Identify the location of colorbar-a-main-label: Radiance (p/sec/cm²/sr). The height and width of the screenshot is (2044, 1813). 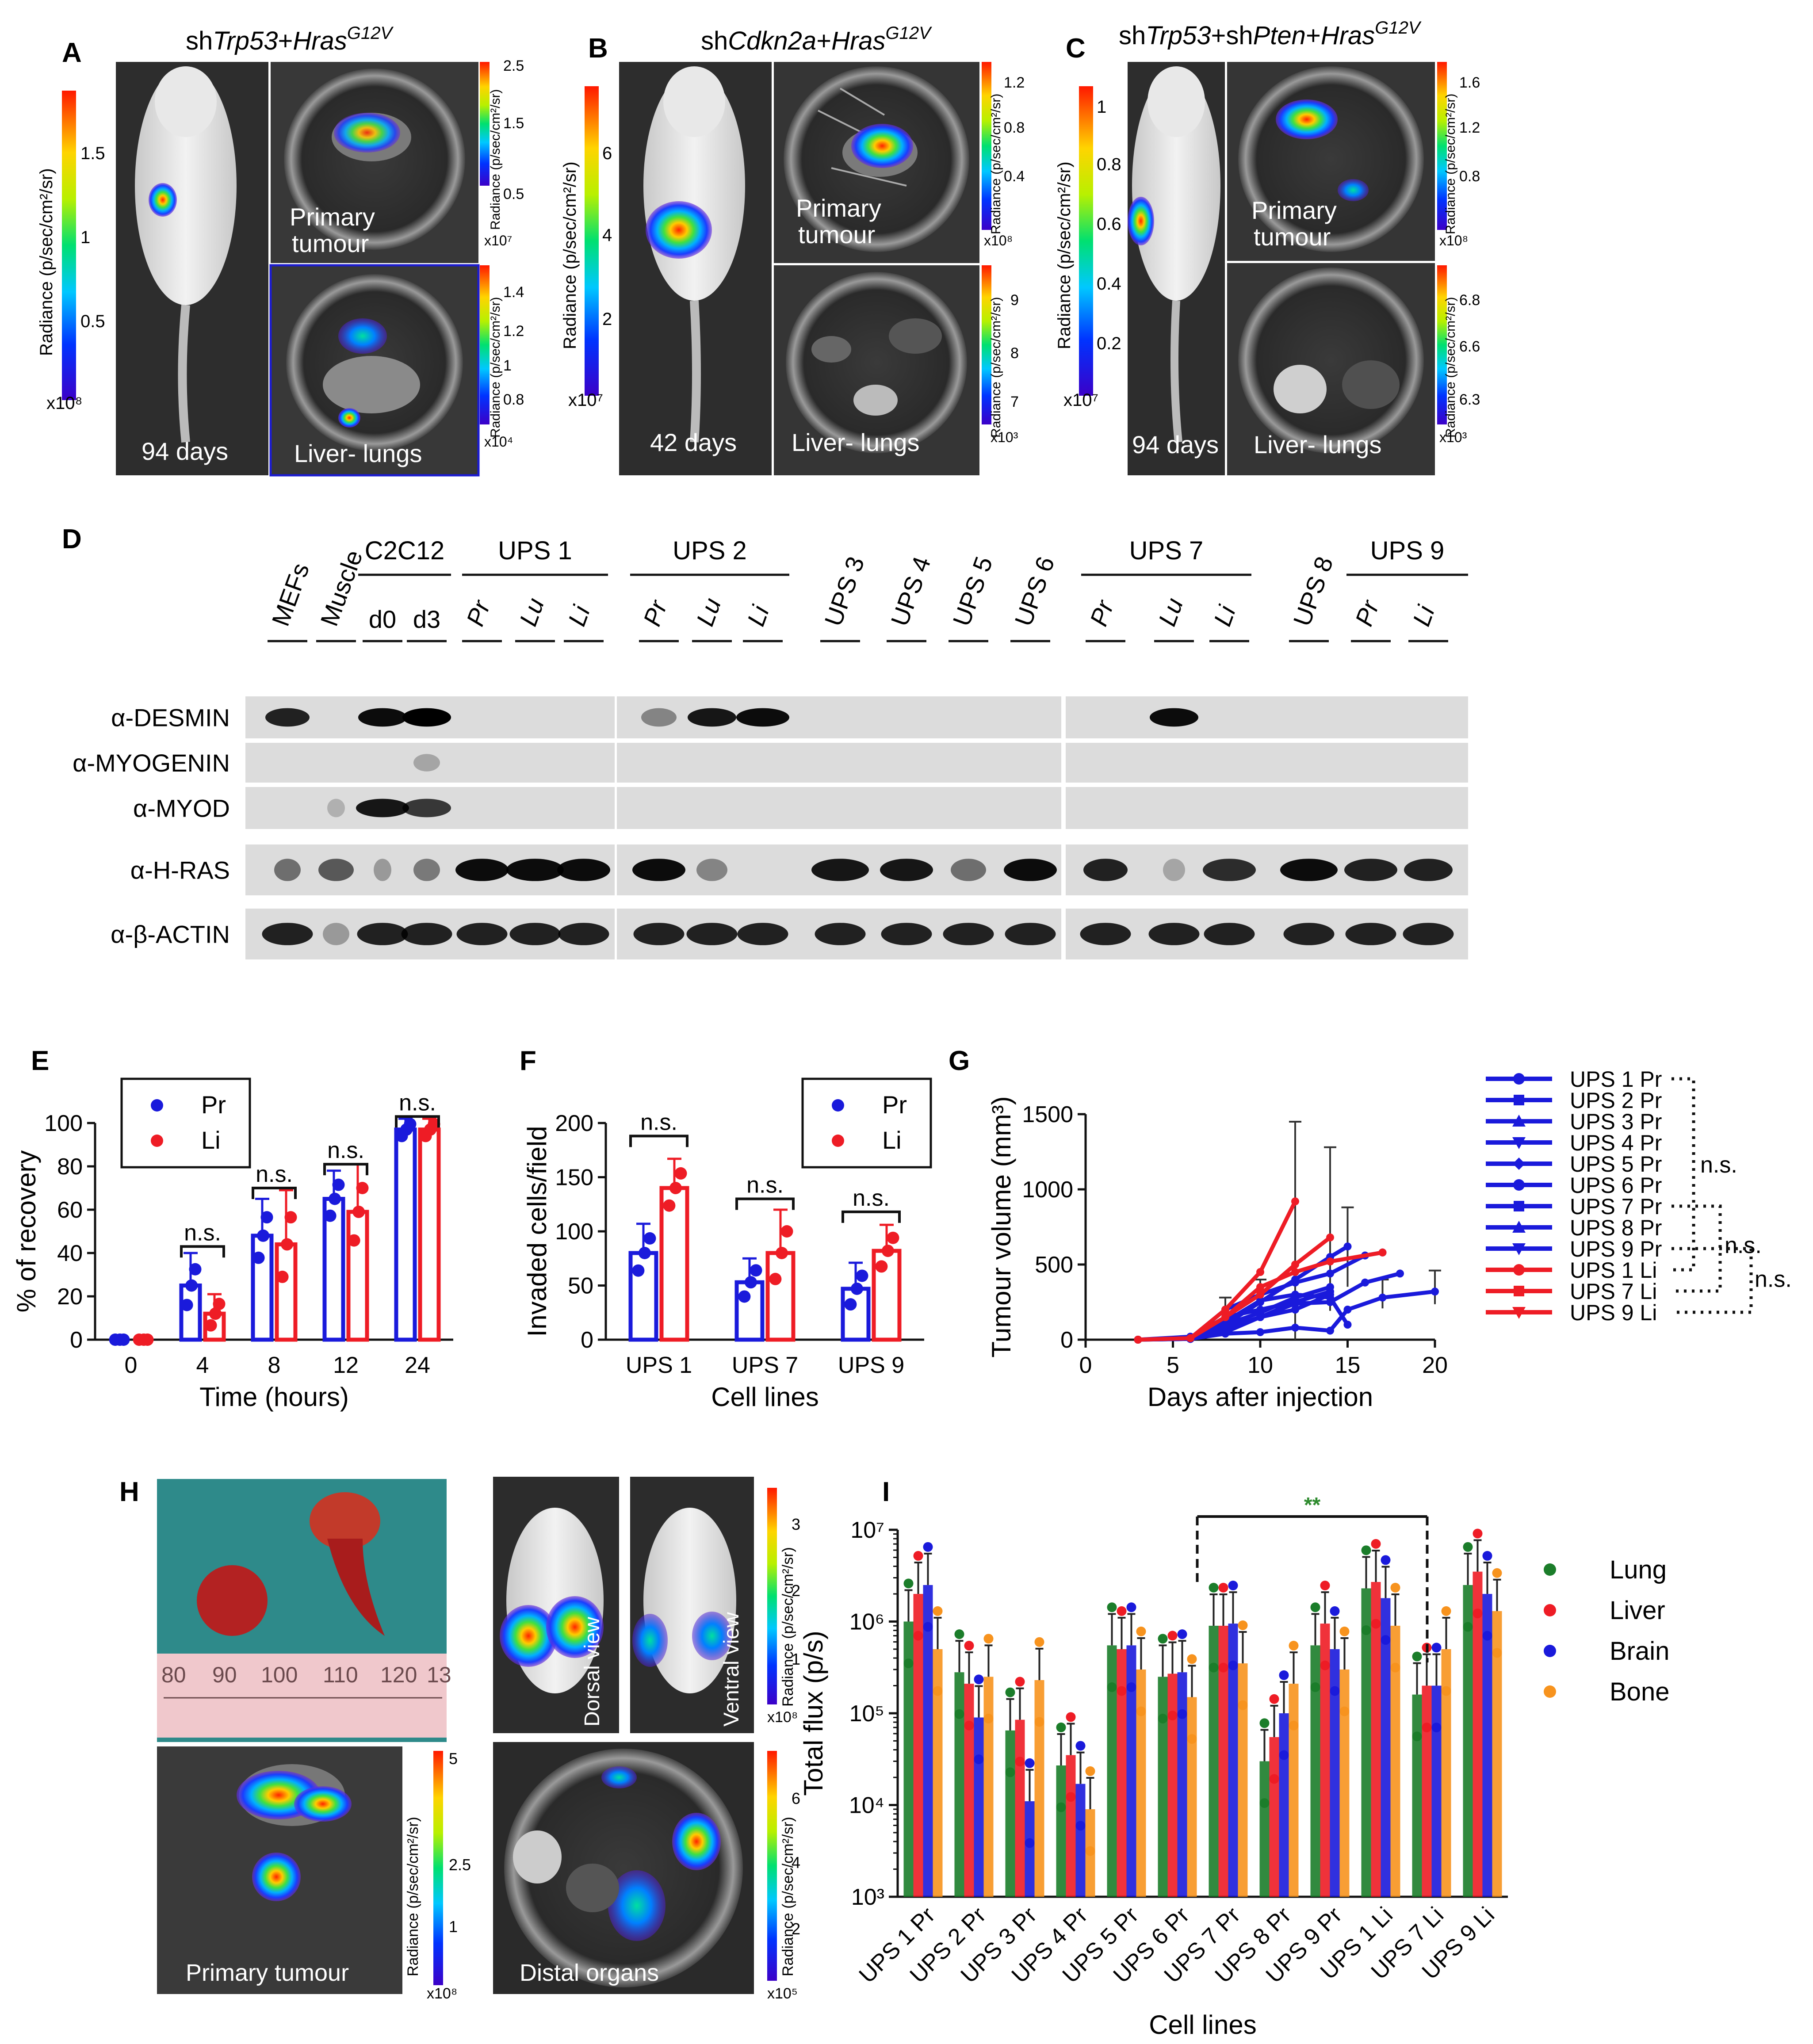
(46, 262).